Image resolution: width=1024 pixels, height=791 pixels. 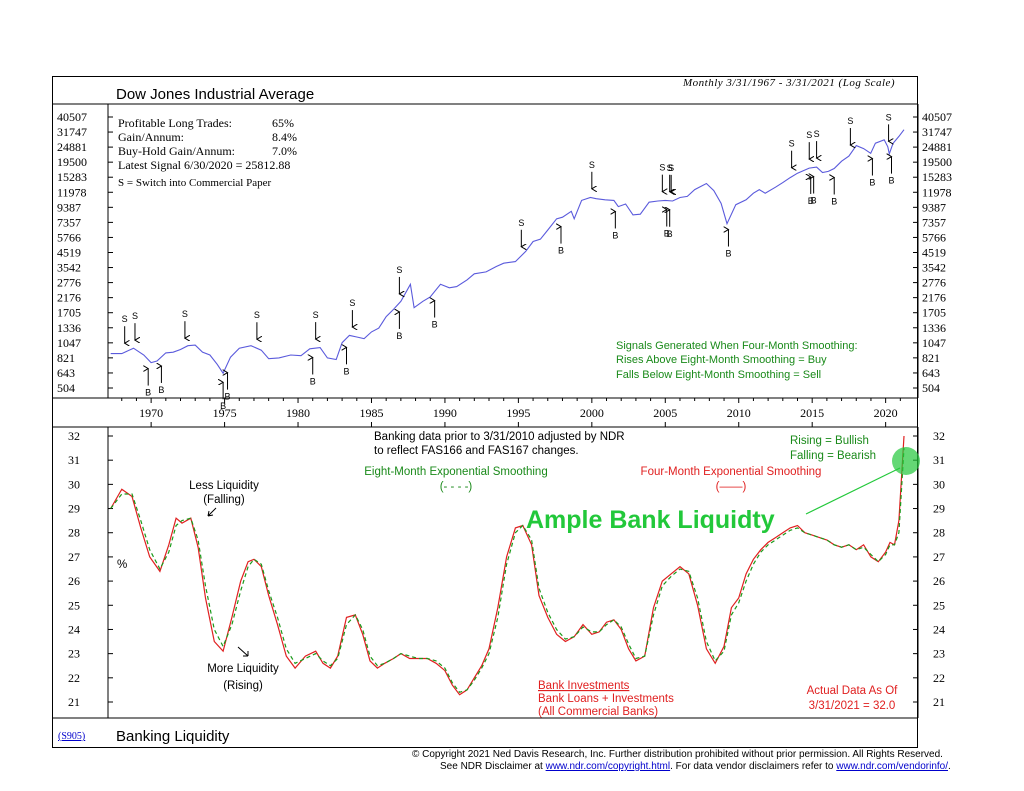 I want to click on stat-value: 8.4%, so click(x=284, y=137).